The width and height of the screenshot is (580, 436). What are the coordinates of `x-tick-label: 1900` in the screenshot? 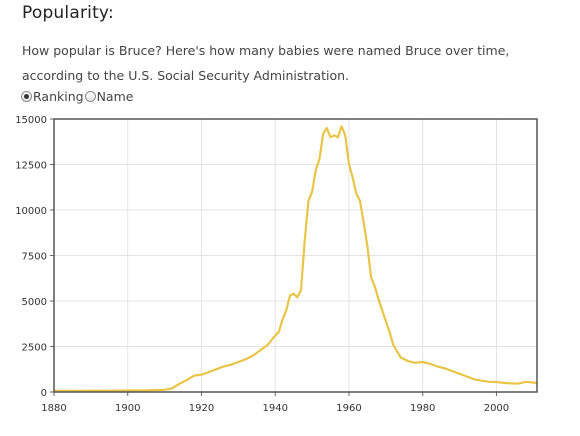 It's located at (127, 408).